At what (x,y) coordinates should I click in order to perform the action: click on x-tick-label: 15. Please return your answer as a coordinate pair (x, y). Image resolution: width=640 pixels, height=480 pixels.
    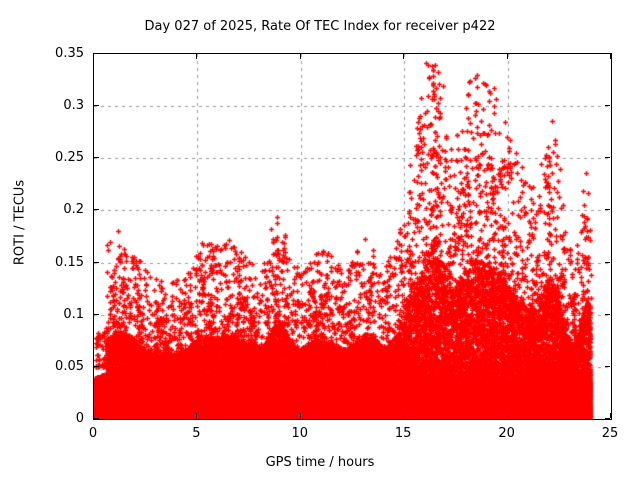
    Looking at the image, I should click on (403, 433).